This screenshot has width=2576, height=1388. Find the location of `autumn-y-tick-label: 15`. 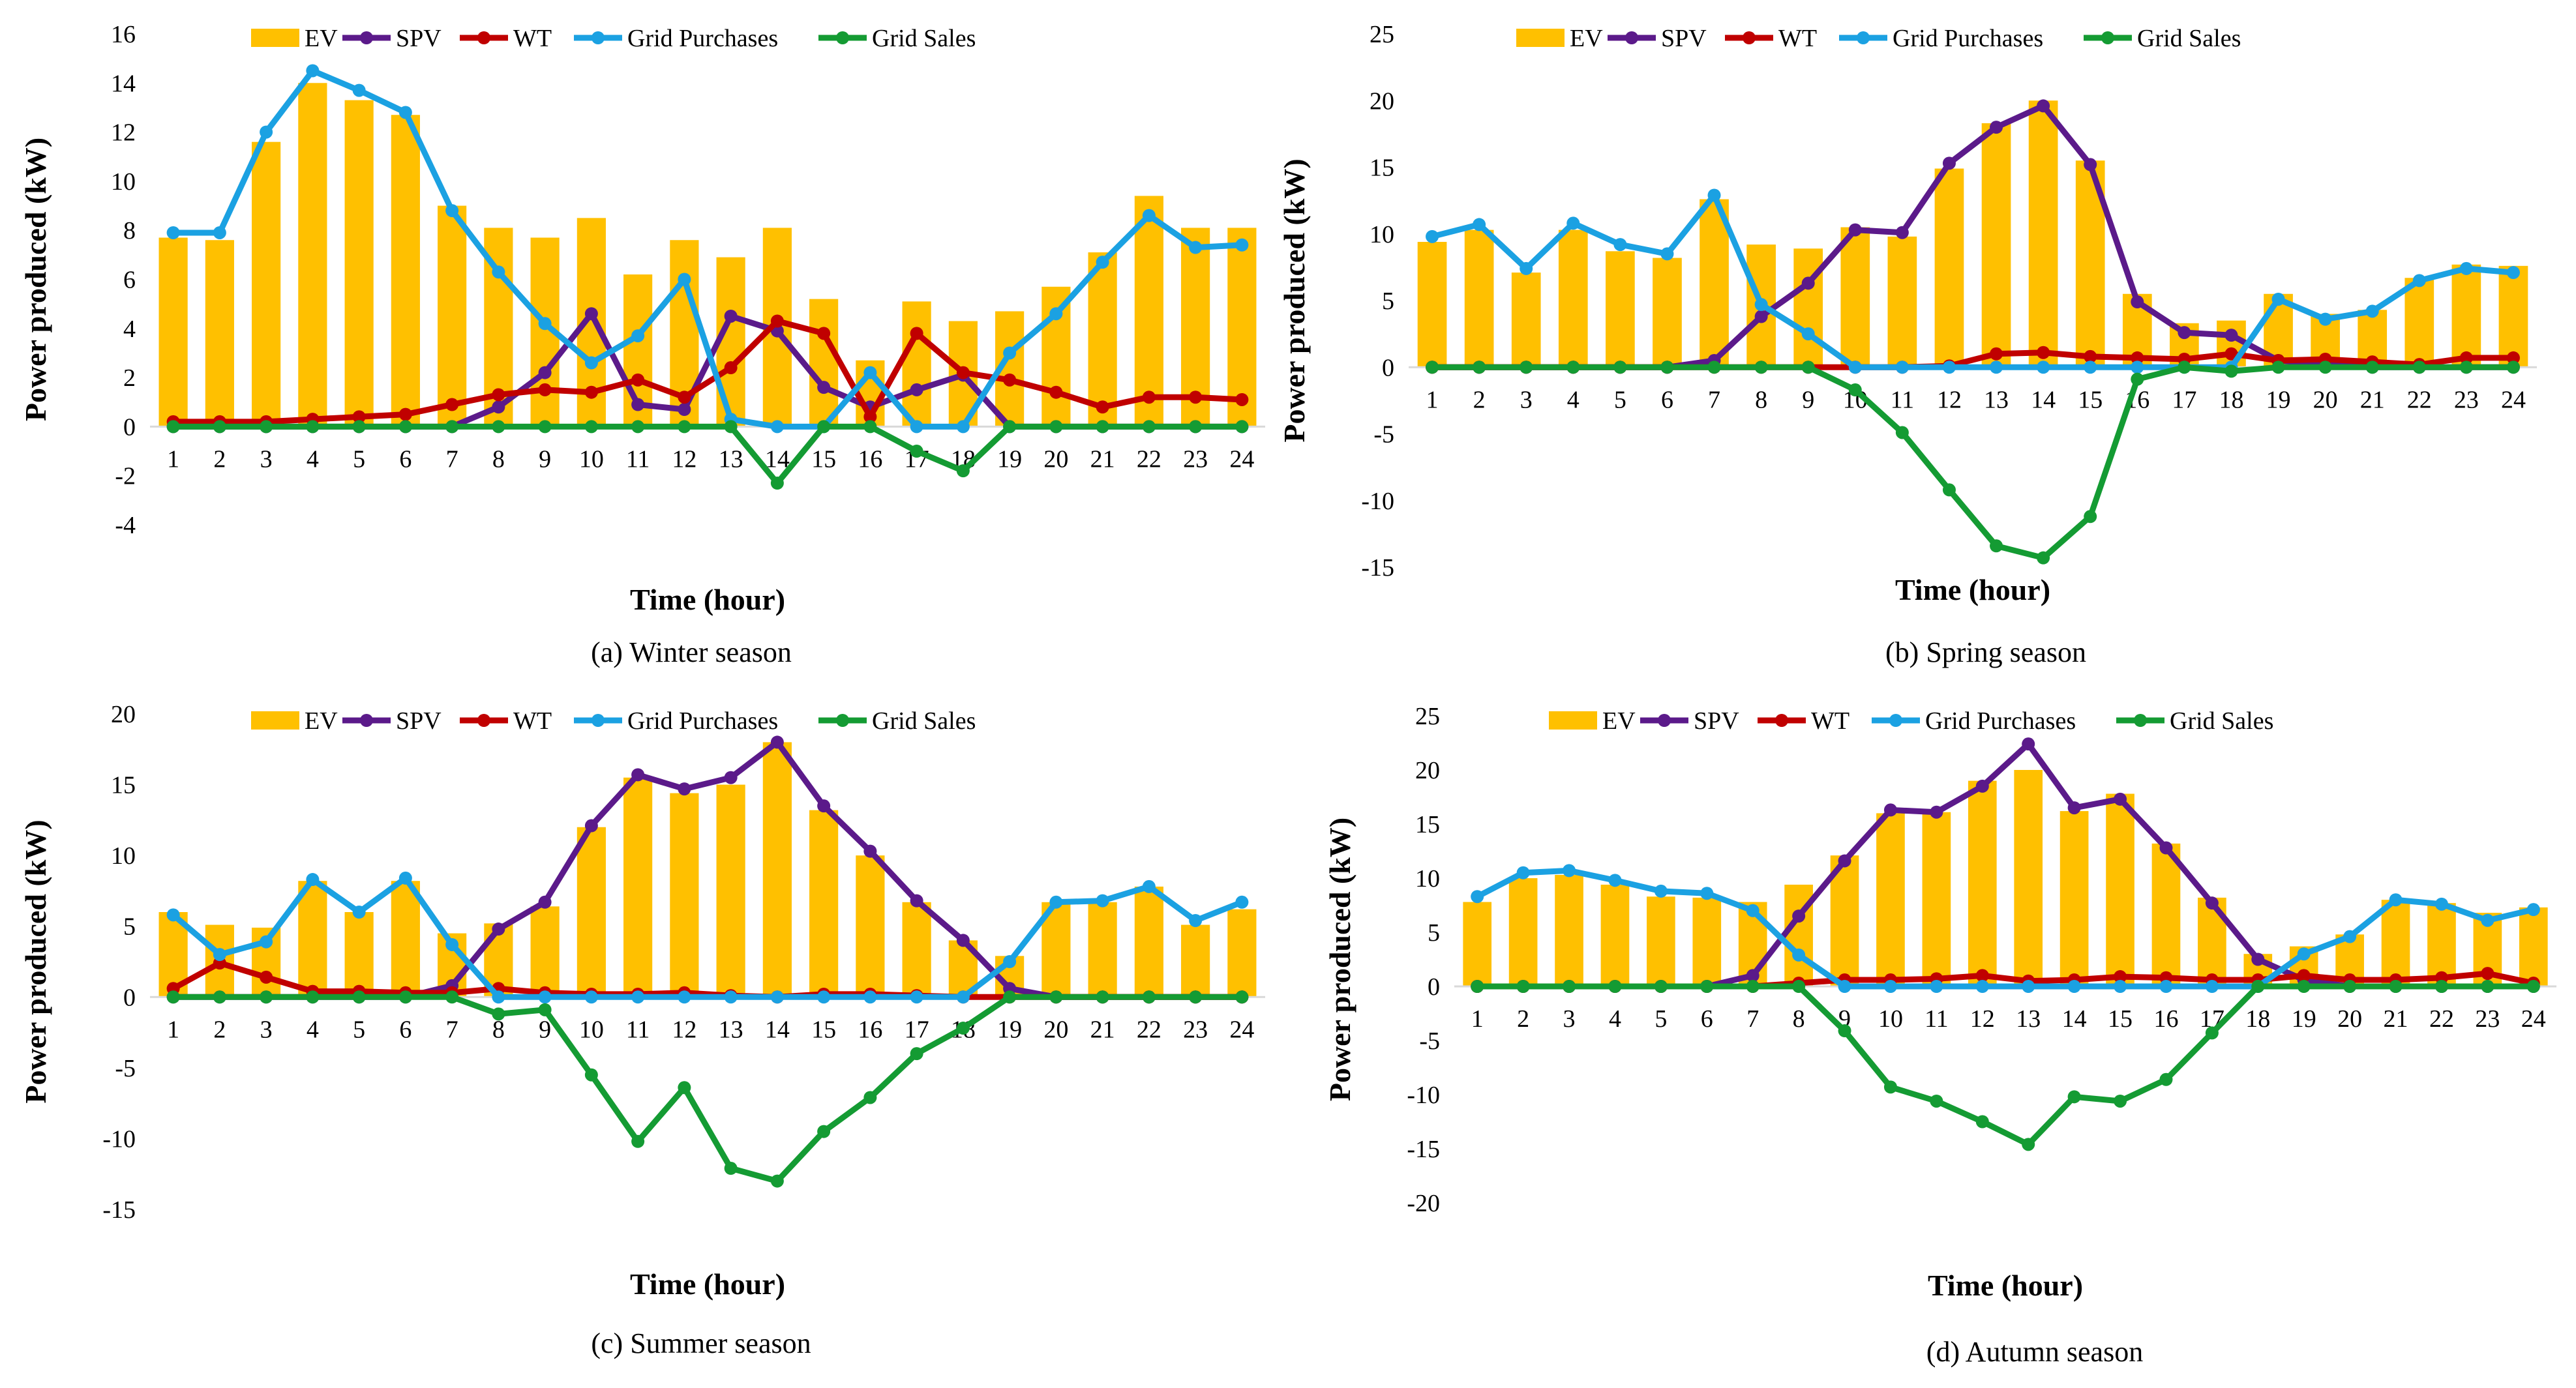

autumn-y-tick-label: 15 is located at coordinates (1427, 824).